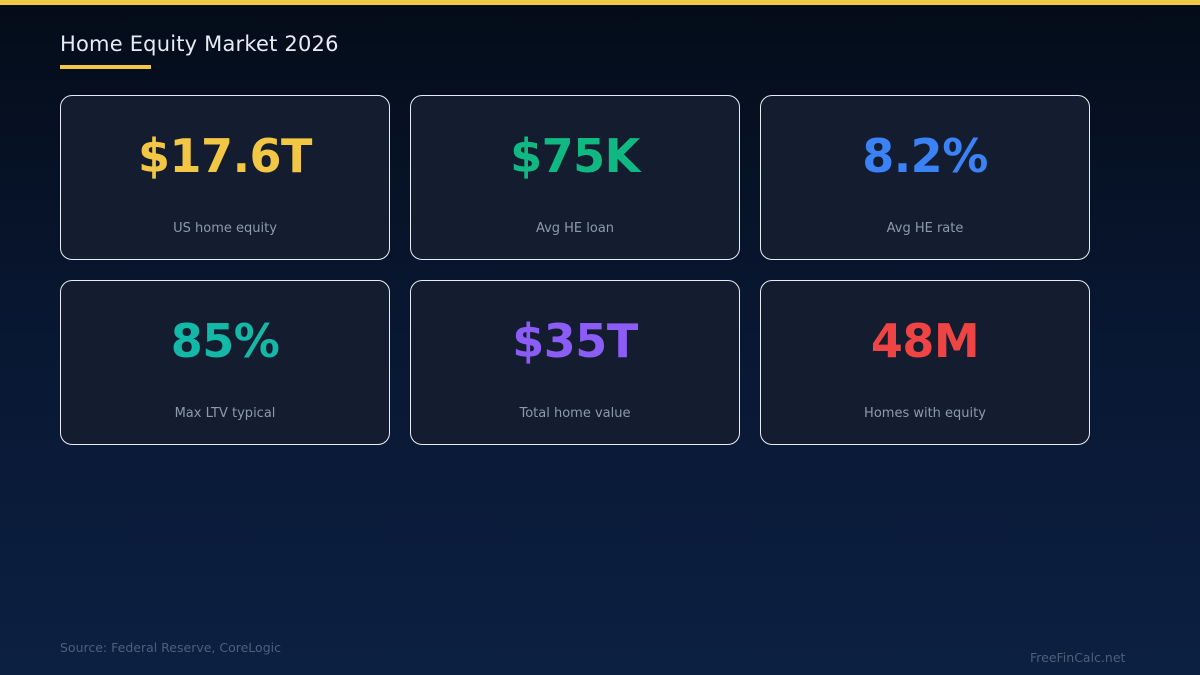 The image size is (1200, 675). Describe the element at coordinates (105, 67) in the screenshot. I see `title-underline` at that location.